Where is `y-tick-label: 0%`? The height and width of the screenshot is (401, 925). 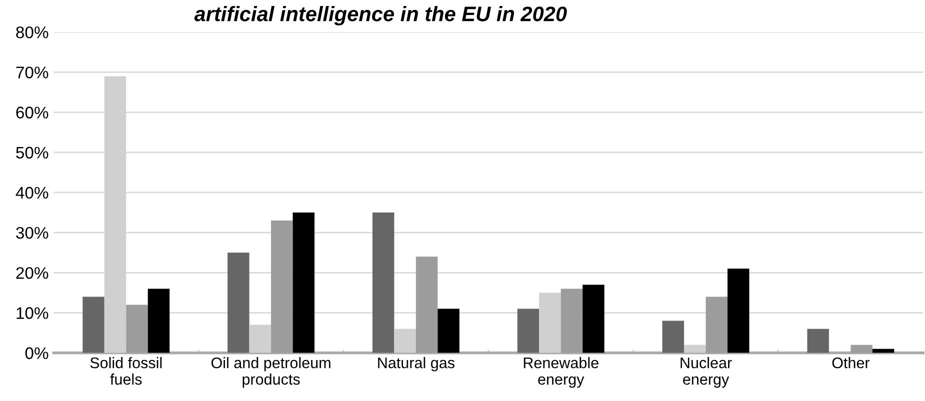 y-tick-label: 0% is located at coordinates (36, 353).